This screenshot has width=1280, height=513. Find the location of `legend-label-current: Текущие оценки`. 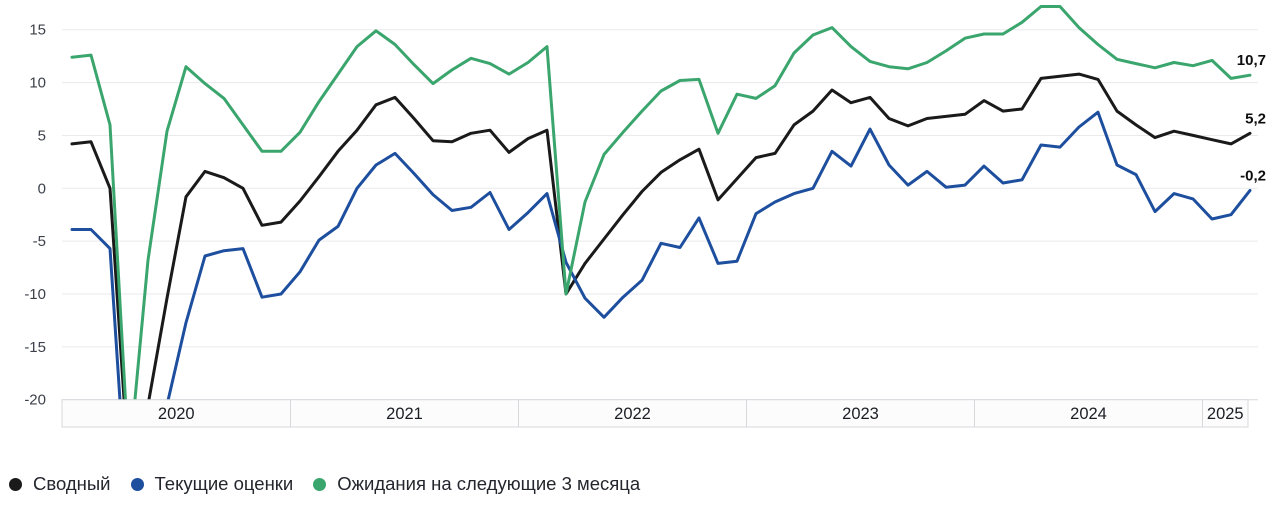

legend-label-current: Текущие оценки is located at coordinates (224, 483).